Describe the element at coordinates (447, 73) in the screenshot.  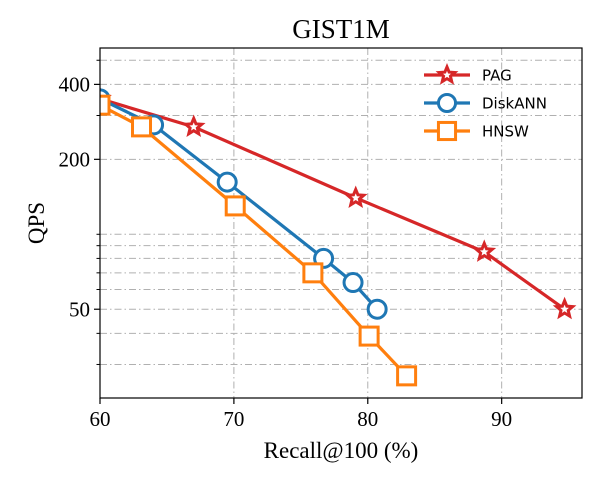
I see `legend-marker-pag` at that location.